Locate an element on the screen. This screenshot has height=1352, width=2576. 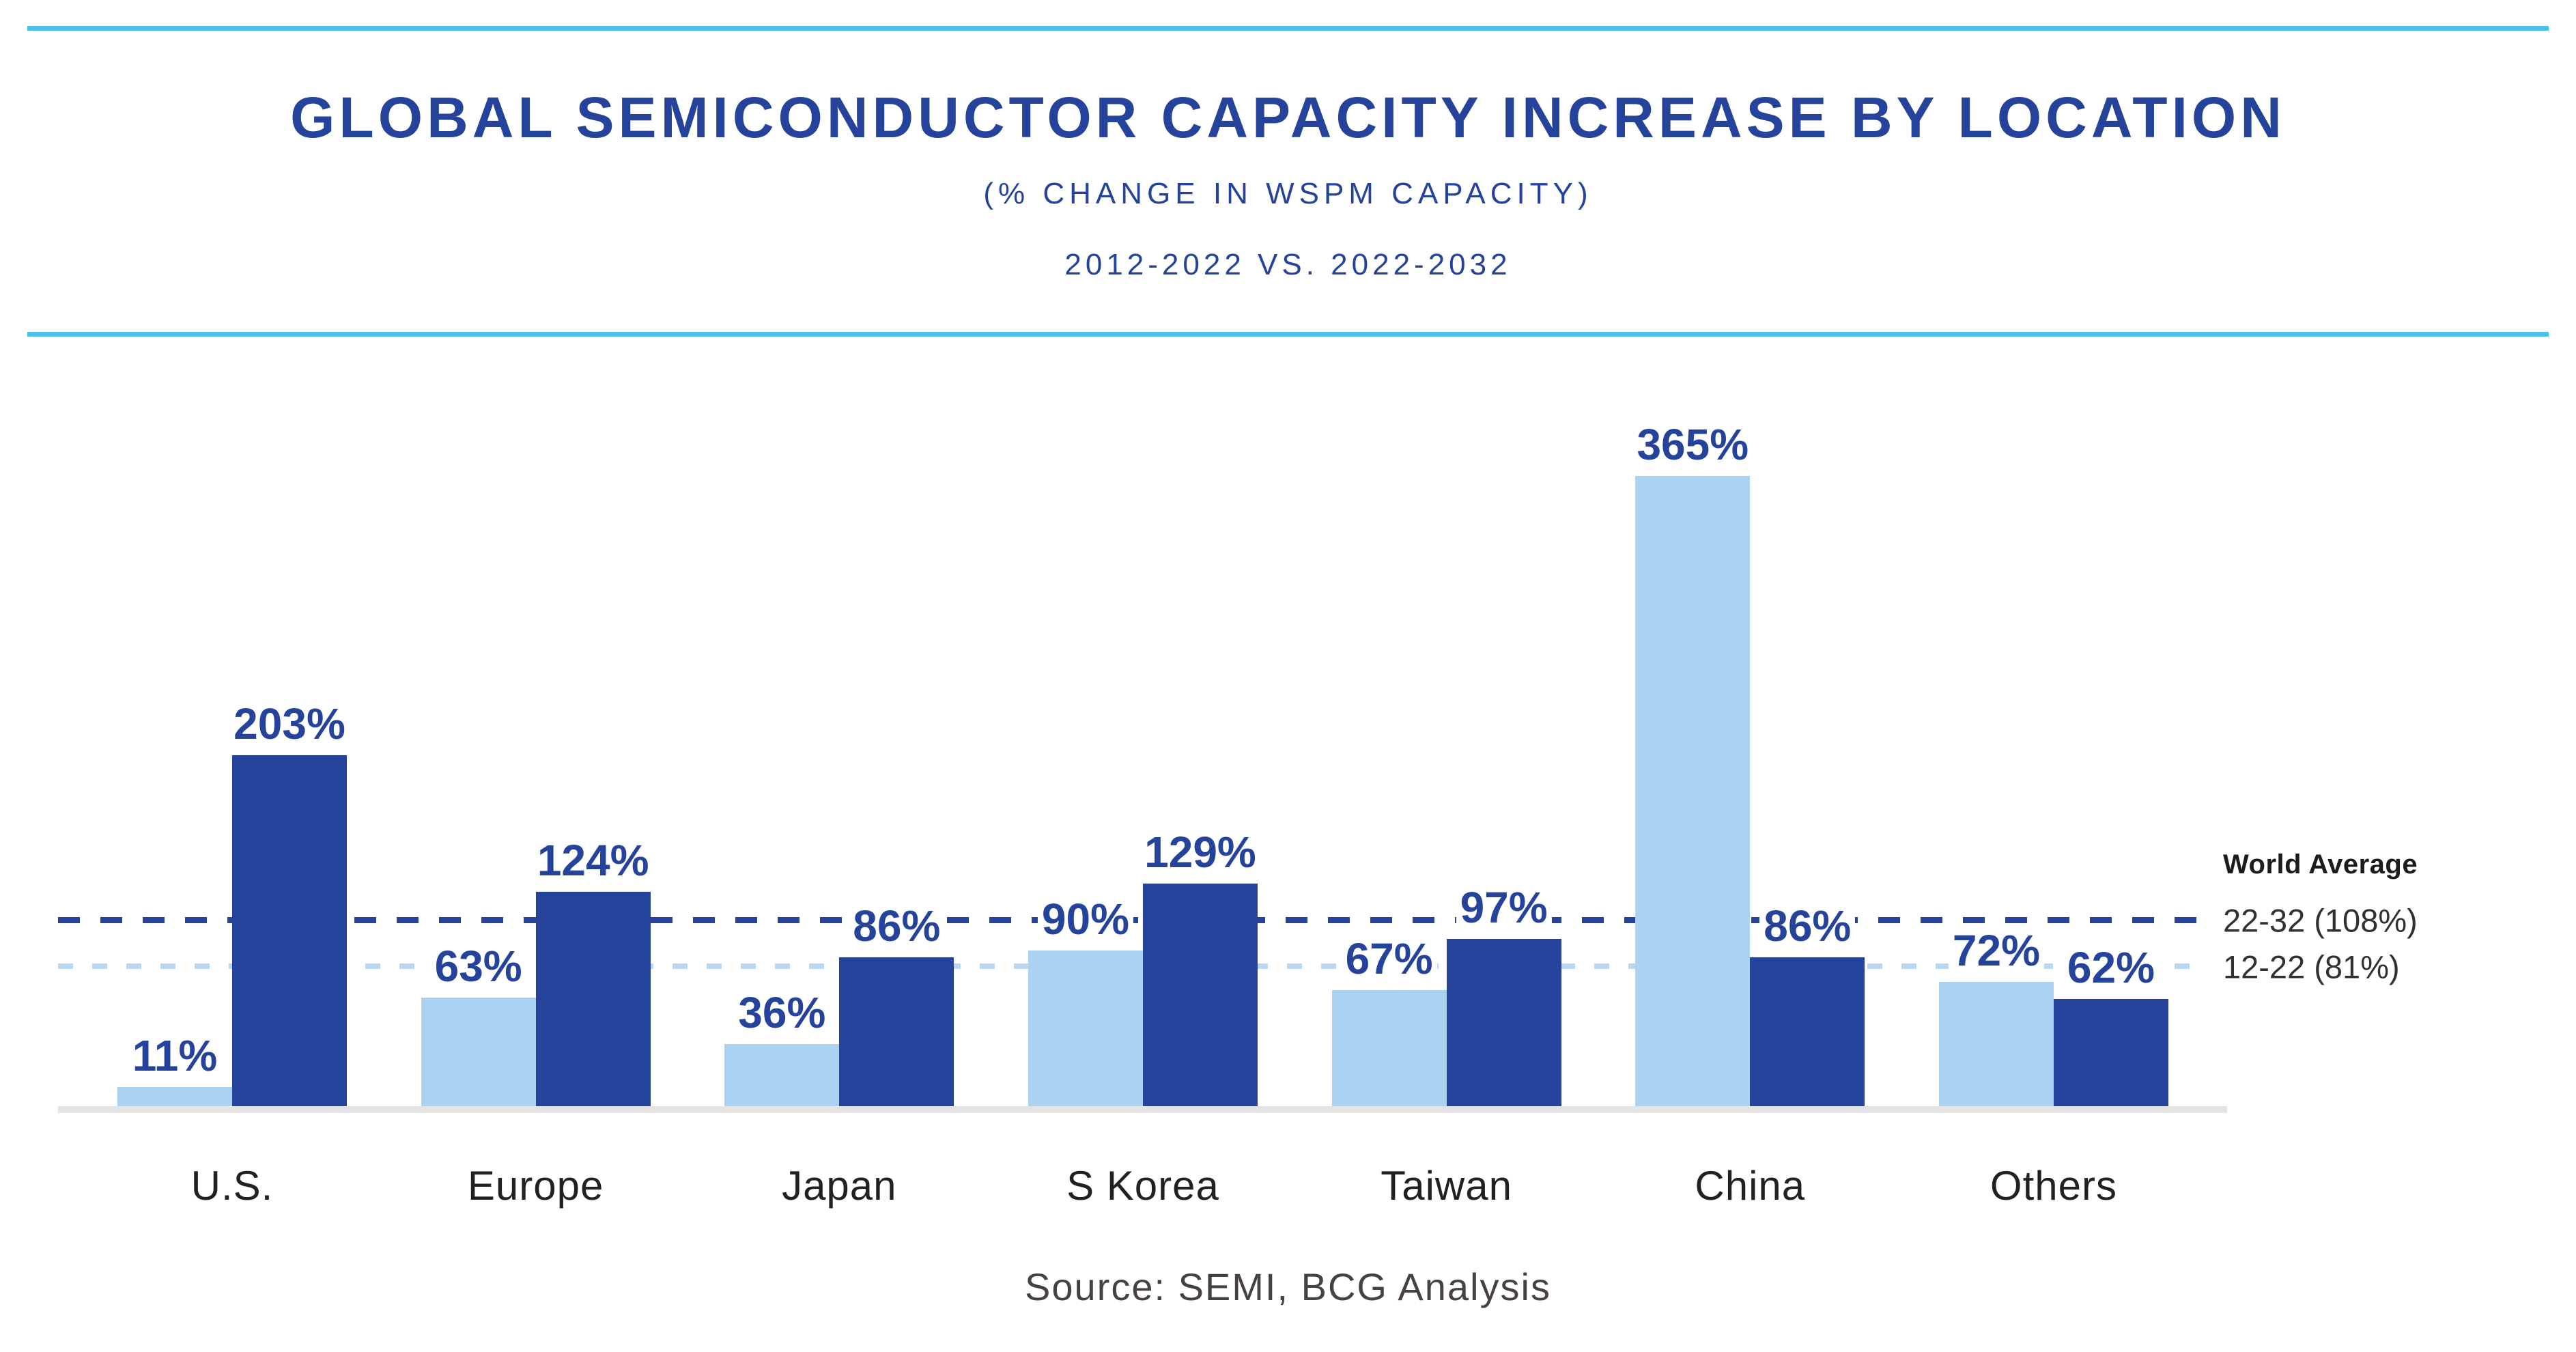
bar-group-taiwan: 67% 97% is located at coordinates (1446, 996).